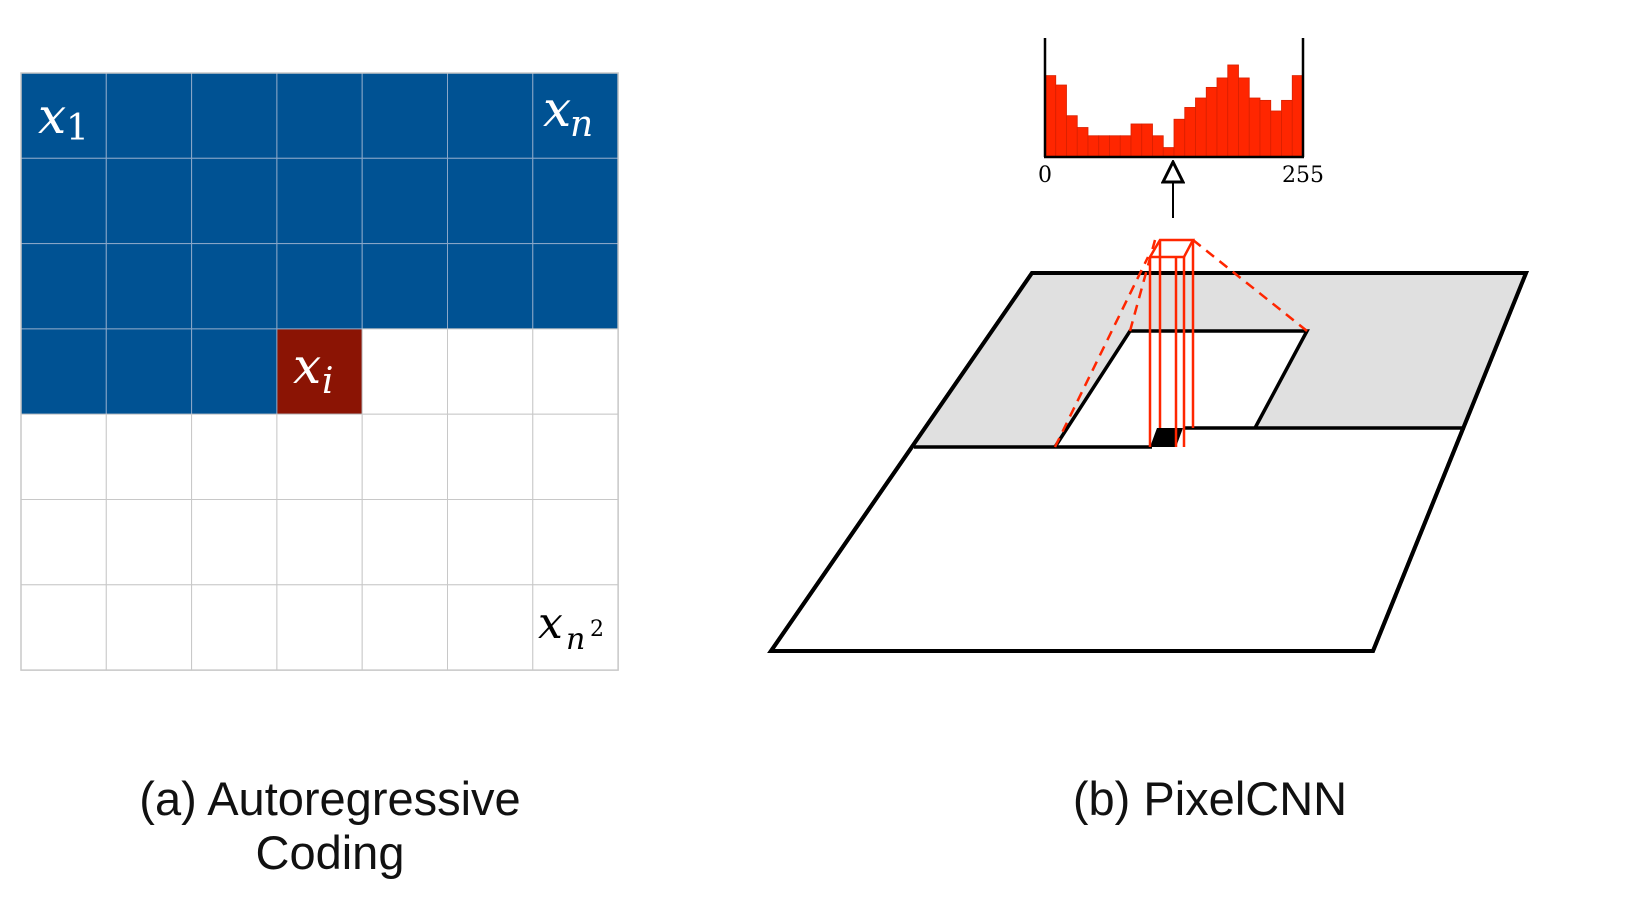 The image size is (1631, 919). Describe the element at coordinates (597, 629) in the screenshot. I see `label-xn2-sup: 2` at that location.